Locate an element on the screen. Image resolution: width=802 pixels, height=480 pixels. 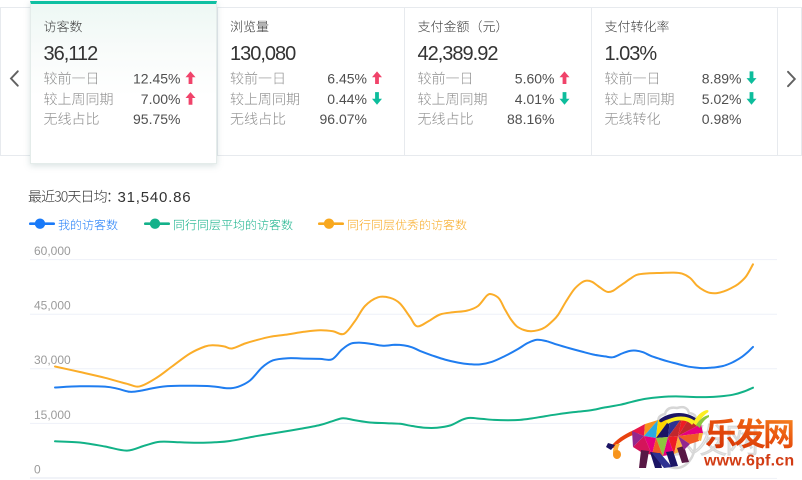
svg-text: 36,112 is located at coordinates (71, 54).